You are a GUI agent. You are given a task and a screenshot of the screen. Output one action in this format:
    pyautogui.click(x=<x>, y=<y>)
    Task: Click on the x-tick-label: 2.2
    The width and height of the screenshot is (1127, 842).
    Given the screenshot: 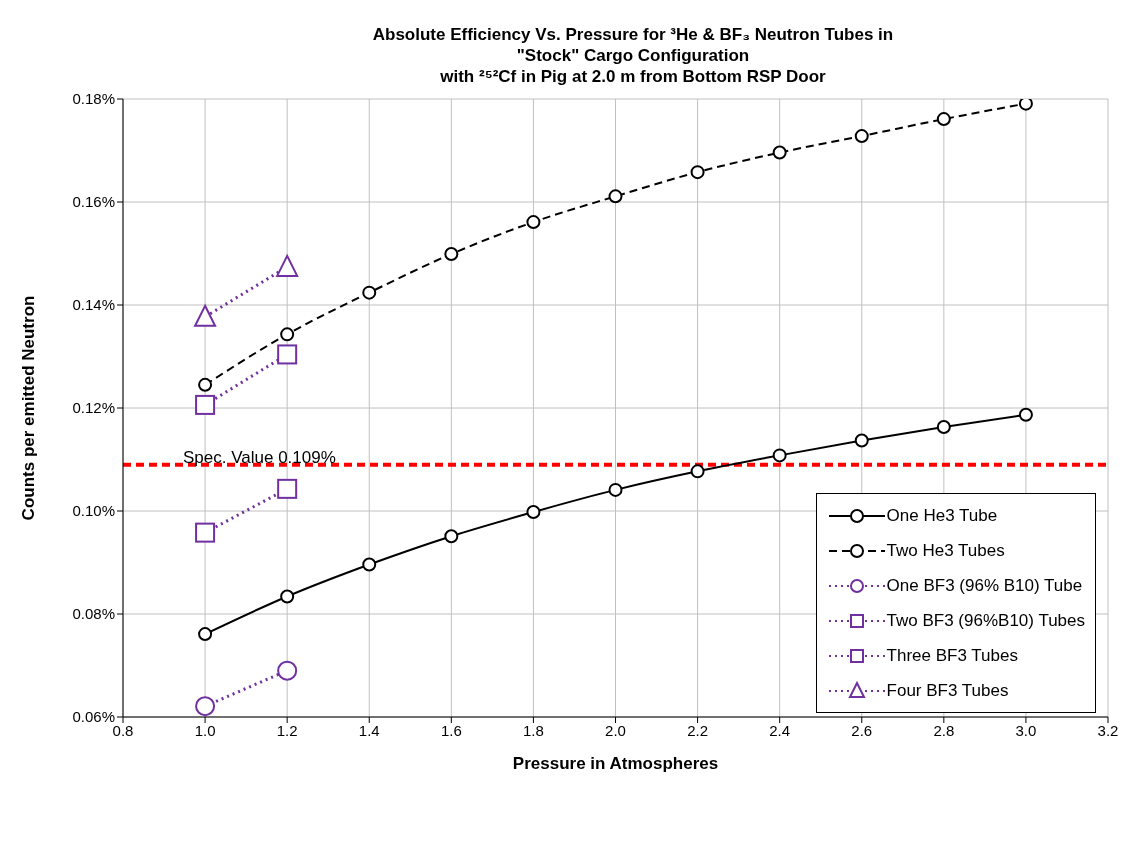 What is the action you would take?
    pyautogui.click(x=698, y=730)
    